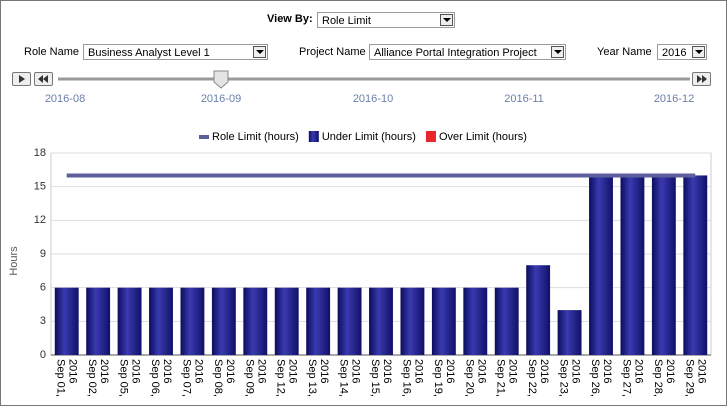 The width and height of the screenshot is (727, 406). What do you see at coordinates (14, 261) in the screenshot?
I see `y-axis-label: Hours` at bounding box center [14, 261].